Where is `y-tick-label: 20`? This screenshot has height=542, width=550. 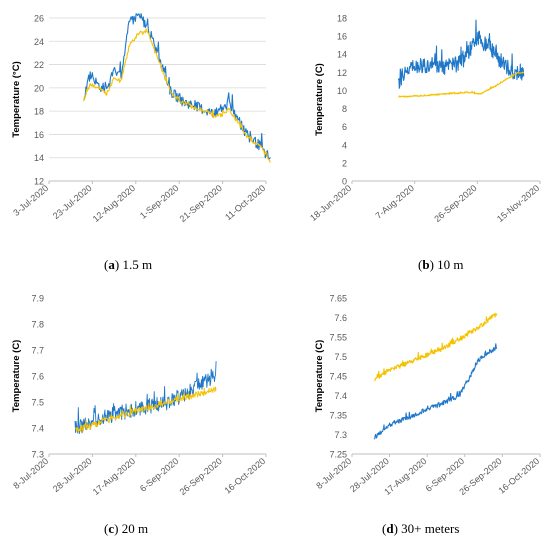 y-tick-label: 20 is located at coordinates (39, 88).